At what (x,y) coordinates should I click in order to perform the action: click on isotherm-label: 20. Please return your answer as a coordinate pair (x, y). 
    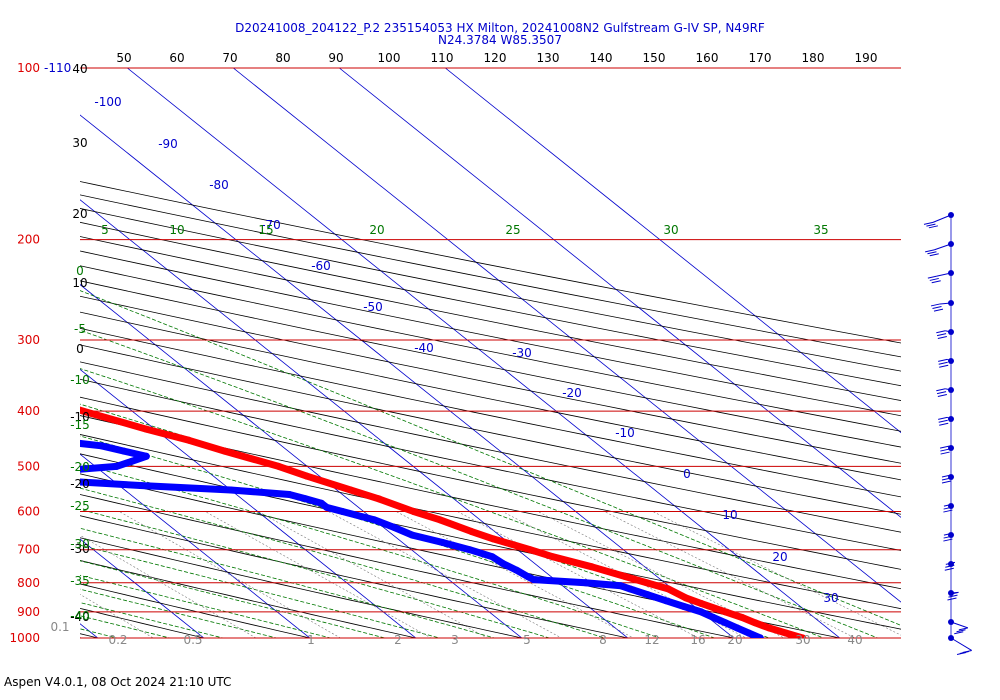
    Looking at the image, I should click on (779, 557).